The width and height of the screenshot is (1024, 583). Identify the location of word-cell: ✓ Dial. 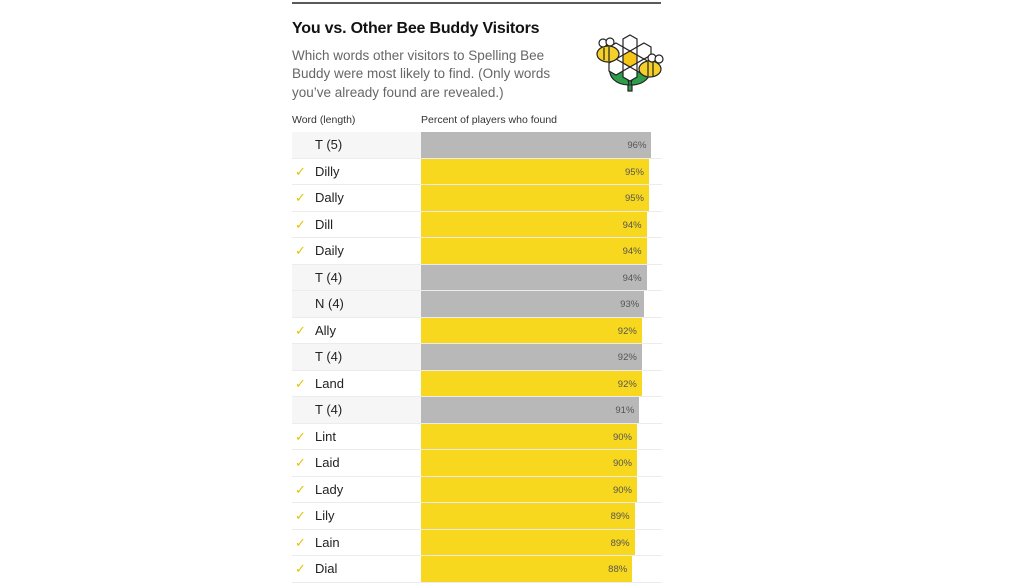
(356, 569).